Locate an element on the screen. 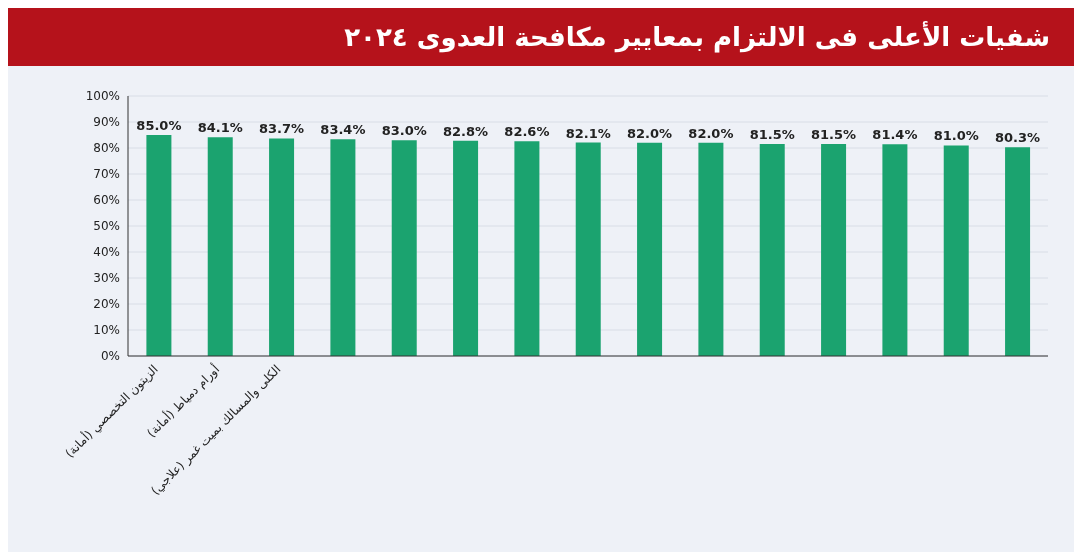  data-label: 81.0% is located at coordinates (956, 136).